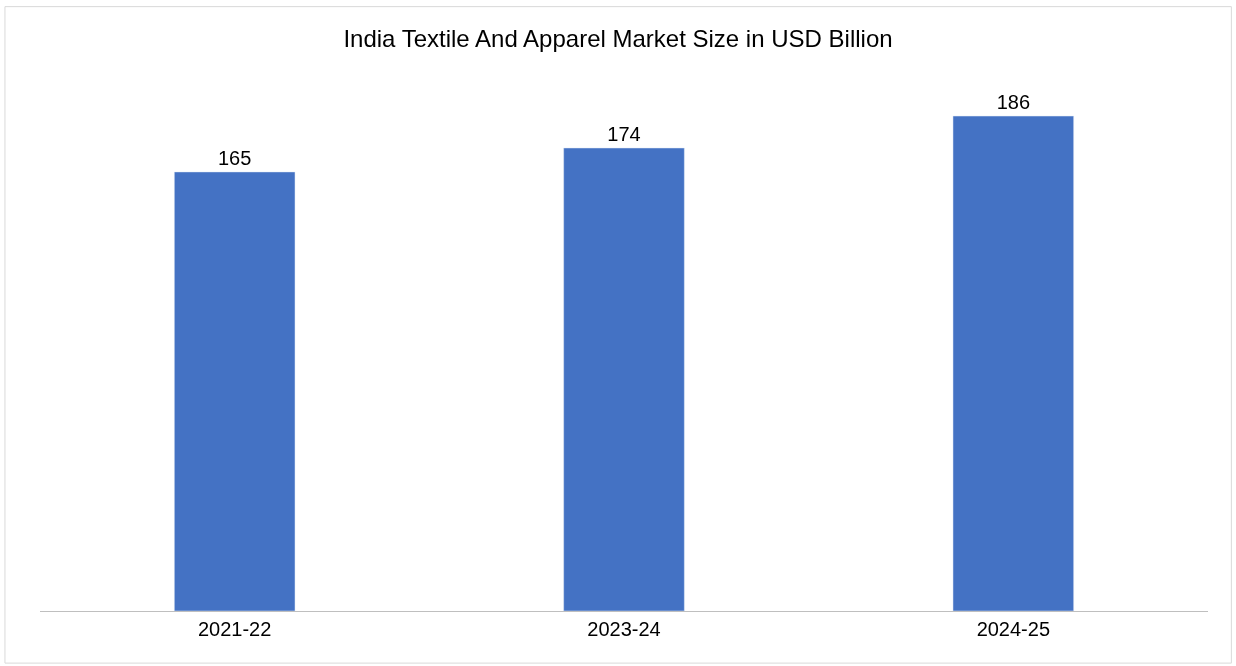 The width and height of the screenshot is (1236, 666). I want to click on data-label: 186, so click(1013, 102).